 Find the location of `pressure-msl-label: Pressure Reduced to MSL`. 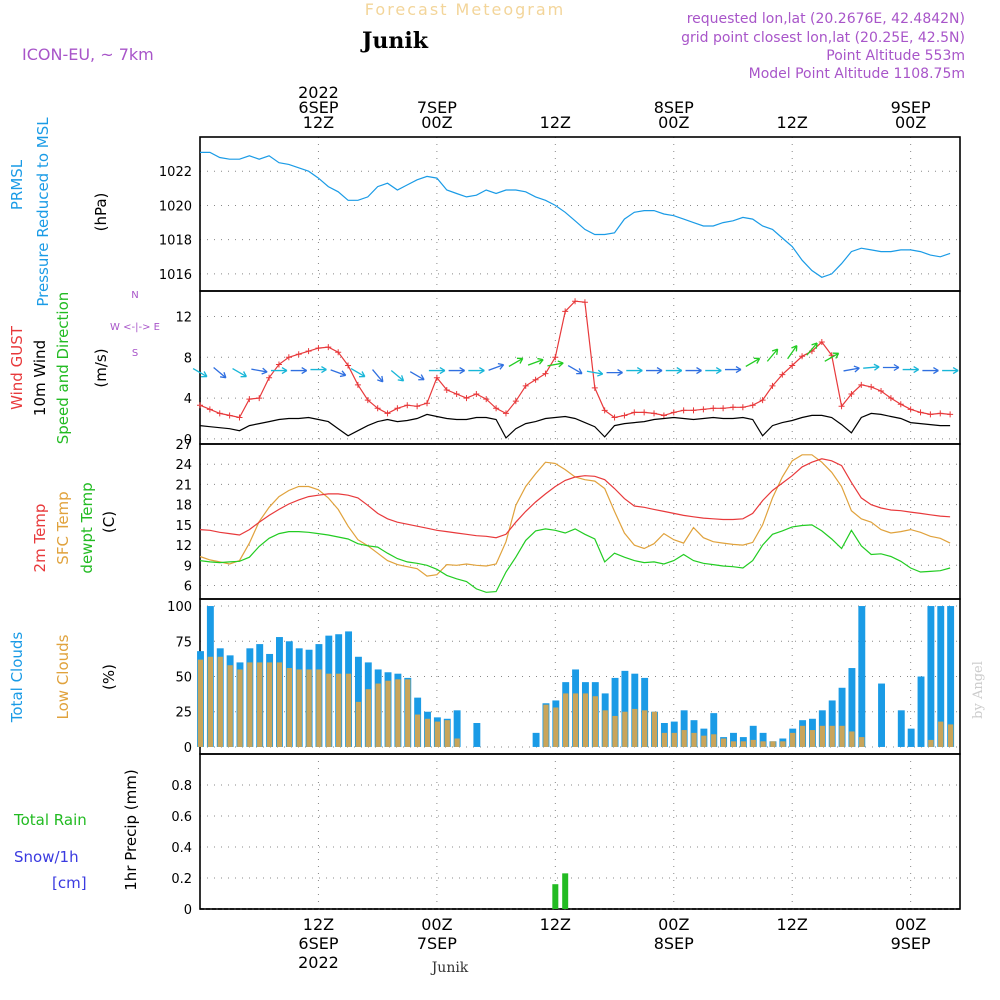

pressure-msl-label: Pressure Reduced to MSL is located at coordinates (43, 212).